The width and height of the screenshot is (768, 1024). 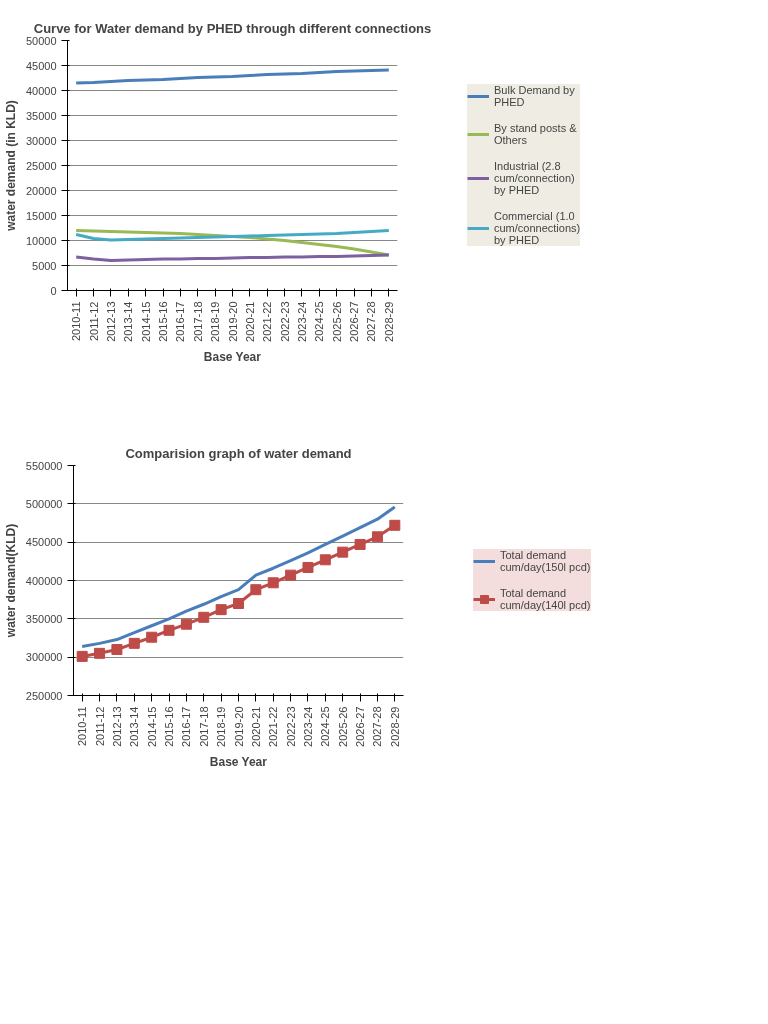 I want to click on y-tick-label: 50000, so click(x=41, y=40).